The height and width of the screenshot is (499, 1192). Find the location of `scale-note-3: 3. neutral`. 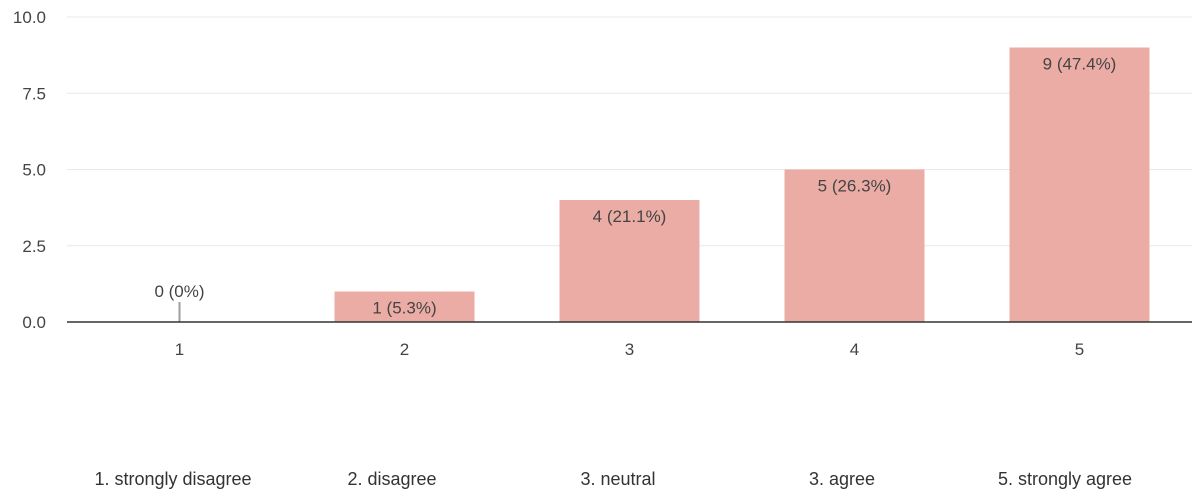

scale-note-3: 3. neutral is located at coordinates (618, 479).